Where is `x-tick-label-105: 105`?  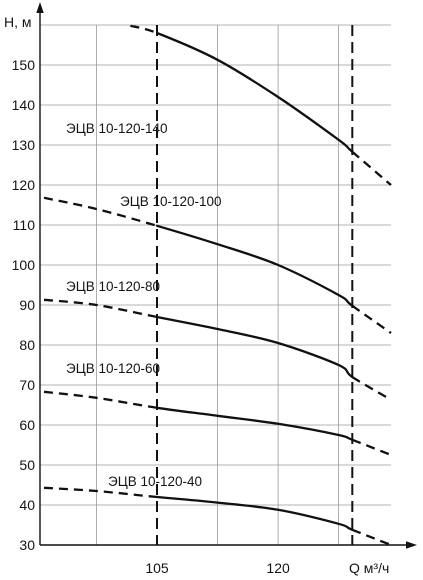
x-tick-label-105: 105 is located at coordinates (157, 568).